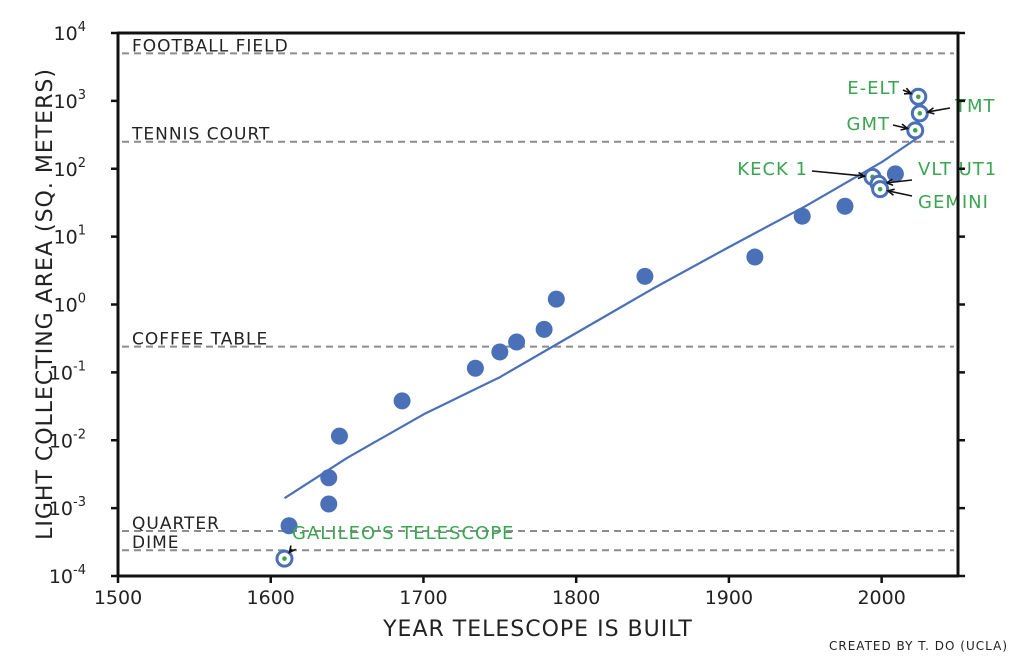  Describe the element at coordinates (403, 533) in the screenshot. I see `annotation-label: GALILEO'S TELESCOPE` at that location.